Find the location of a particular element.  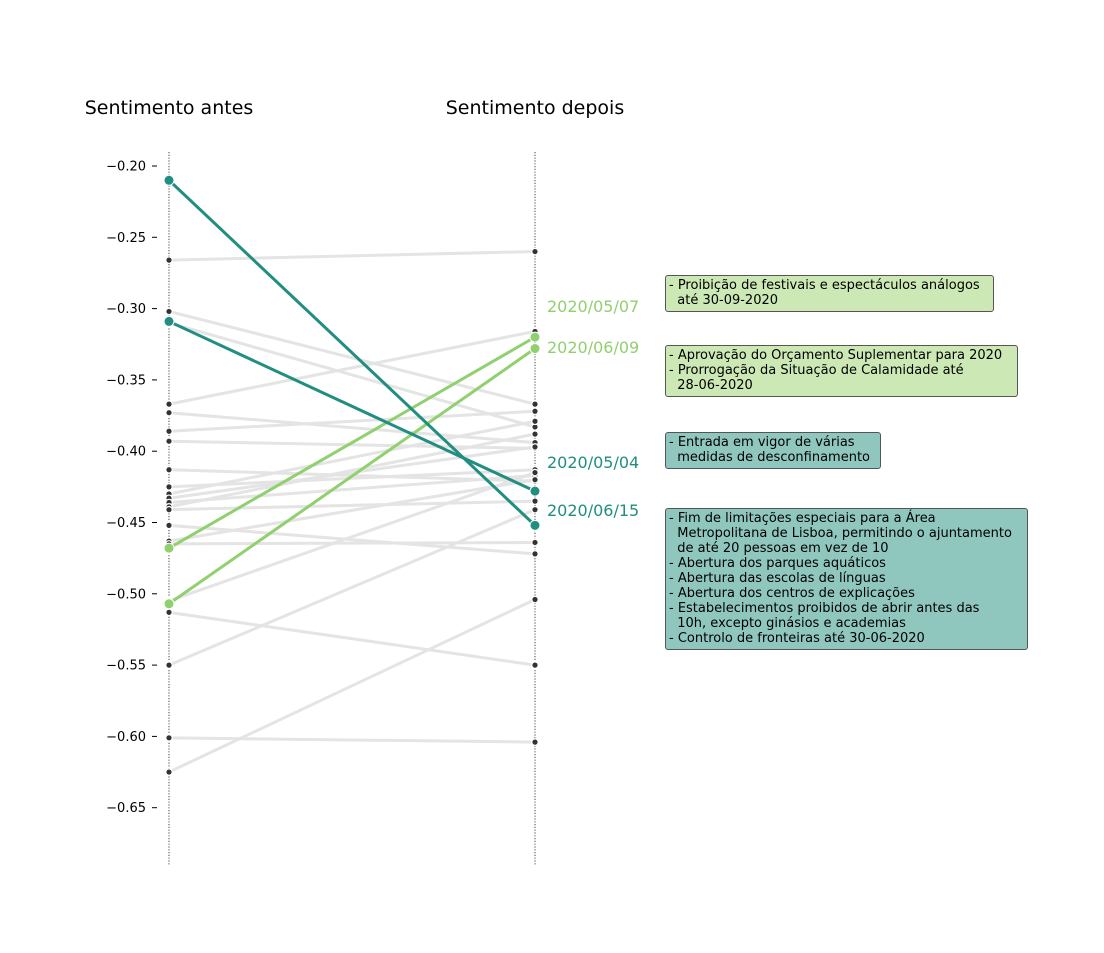

y-tick-label: −0.35 is located at coordinates (126, 380).